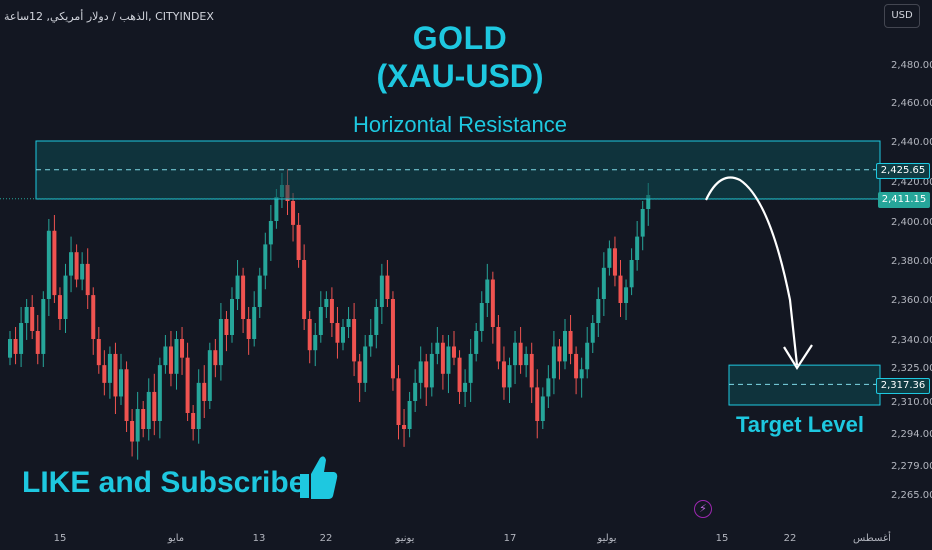  What do you see at coordinates (460, 38) in the screenshot?
I see `chart-title: GOLD` at bounding box center [460, 38].